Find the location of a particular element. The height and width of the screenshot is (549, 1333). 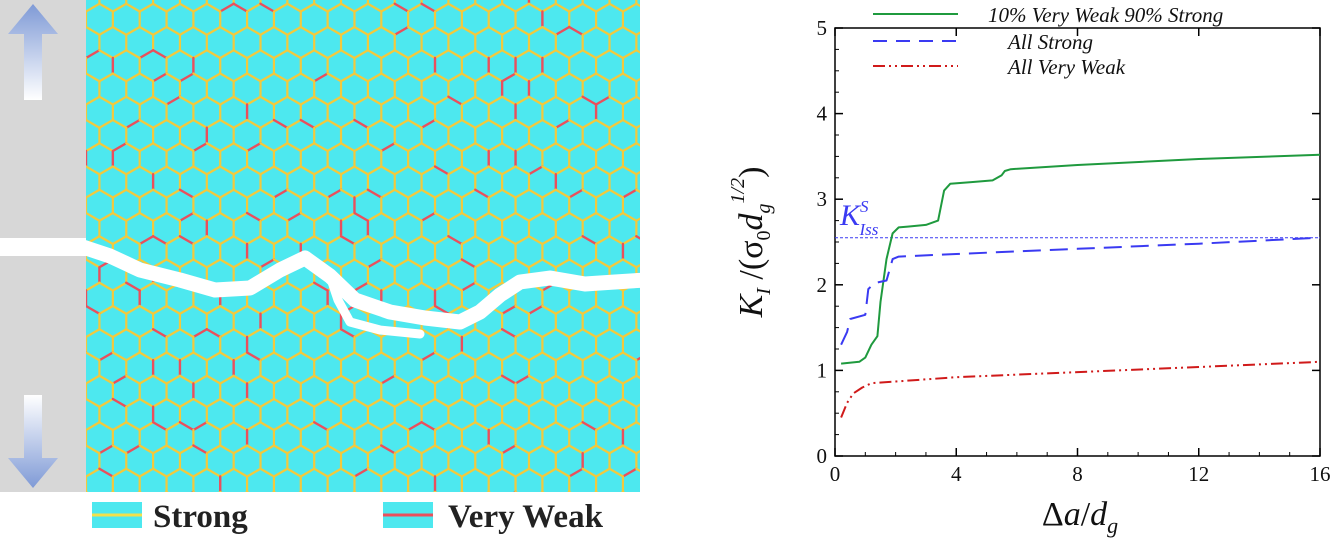

load-arrow-down-icon is located at coordinates (33, 441).